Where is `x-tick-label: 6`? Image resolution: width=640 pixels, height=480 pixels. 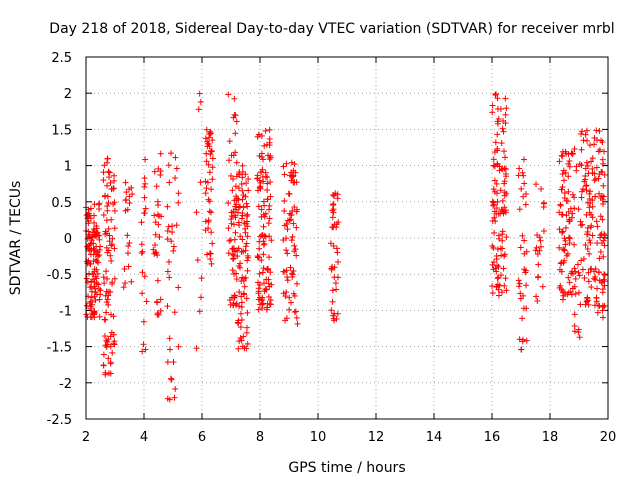 x-tick-label: 6 is located at coordinates (202, 437).